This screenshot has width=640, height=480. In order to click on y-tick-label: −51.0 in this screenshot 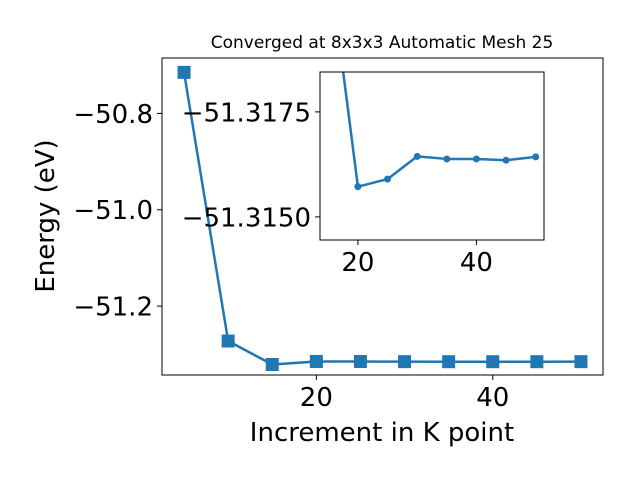, I will do `click(113, 211)`.